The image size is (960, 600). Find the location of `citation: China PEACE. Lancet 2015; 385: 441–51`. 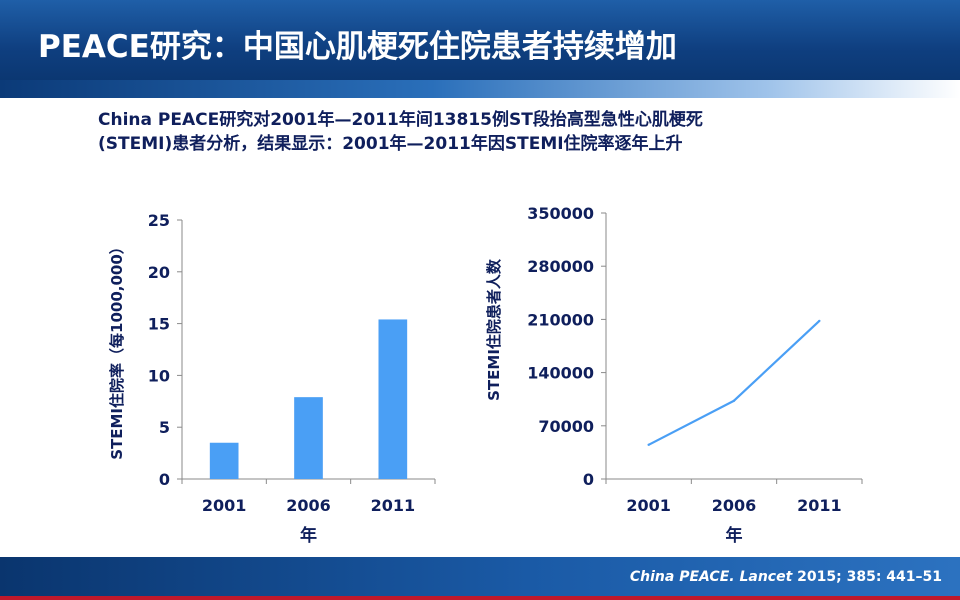

citation: China PEACE. Lancet 2015; 385: 441–51 is located at coordinates (786, 577).